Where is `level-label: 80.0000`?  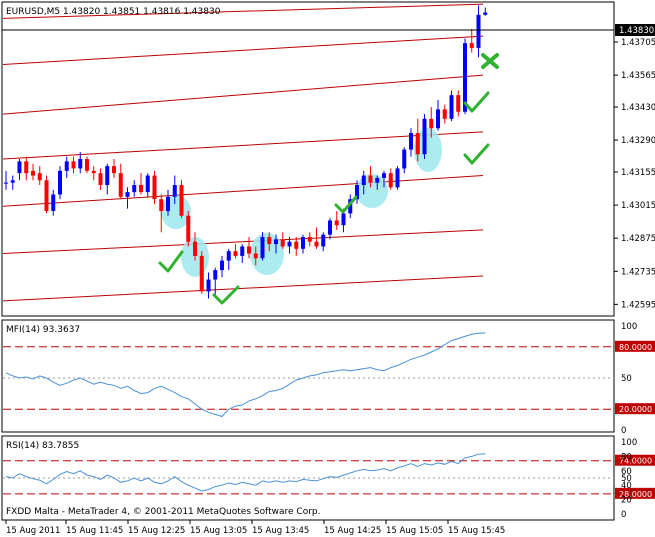
level-label: 80.0000 is located at coordinates (635, 347).